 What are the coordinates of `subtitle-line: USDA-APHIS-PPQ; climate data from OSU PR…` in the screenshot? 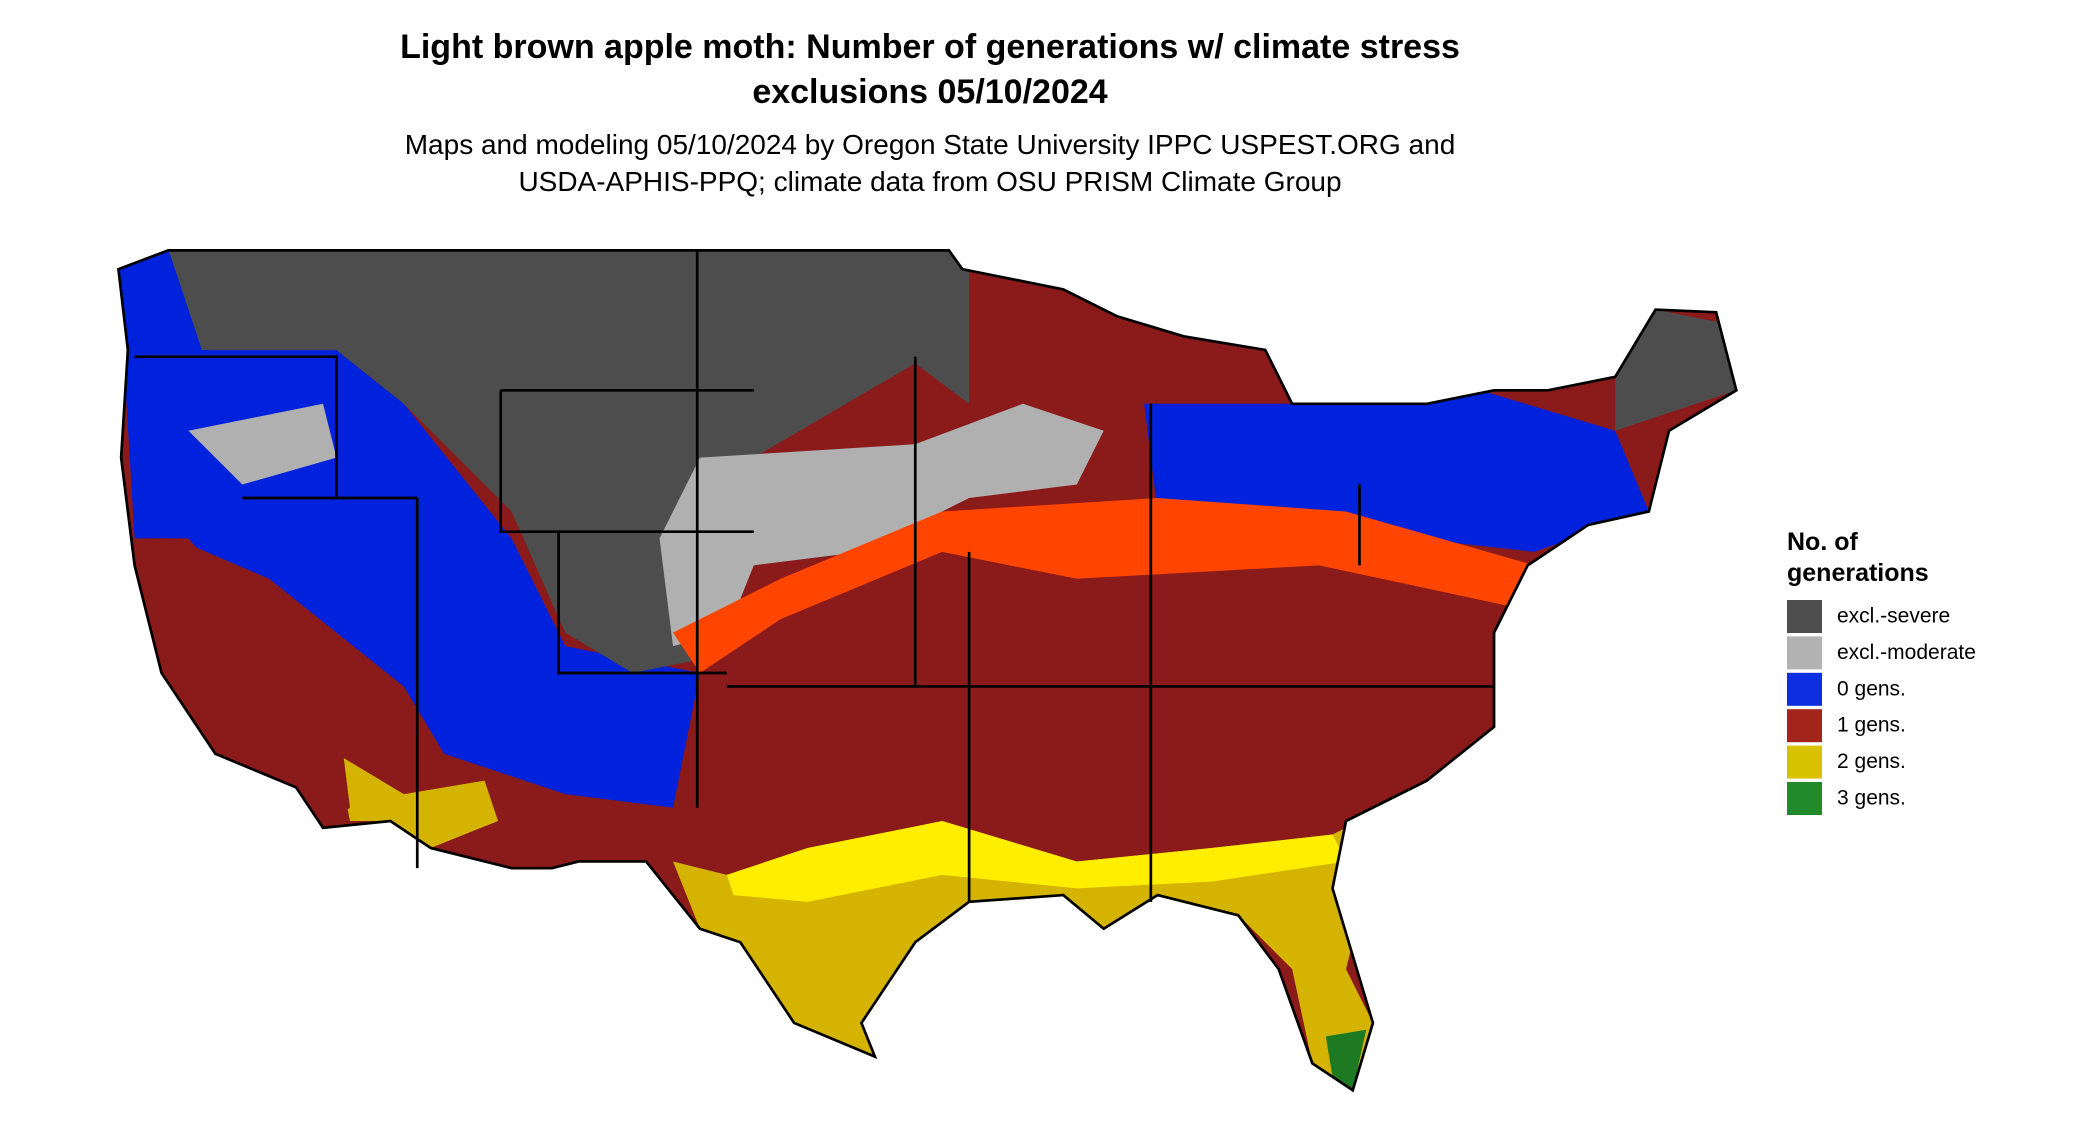 It's located at (929, 181).